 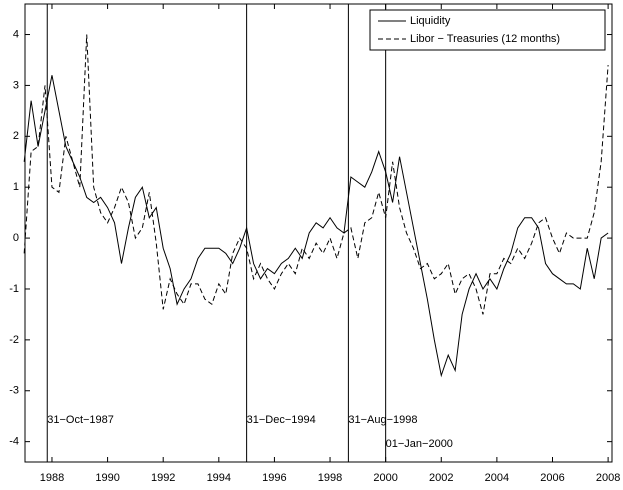 I want to click on y-tick-label: 1, so click(x=16, y=187).